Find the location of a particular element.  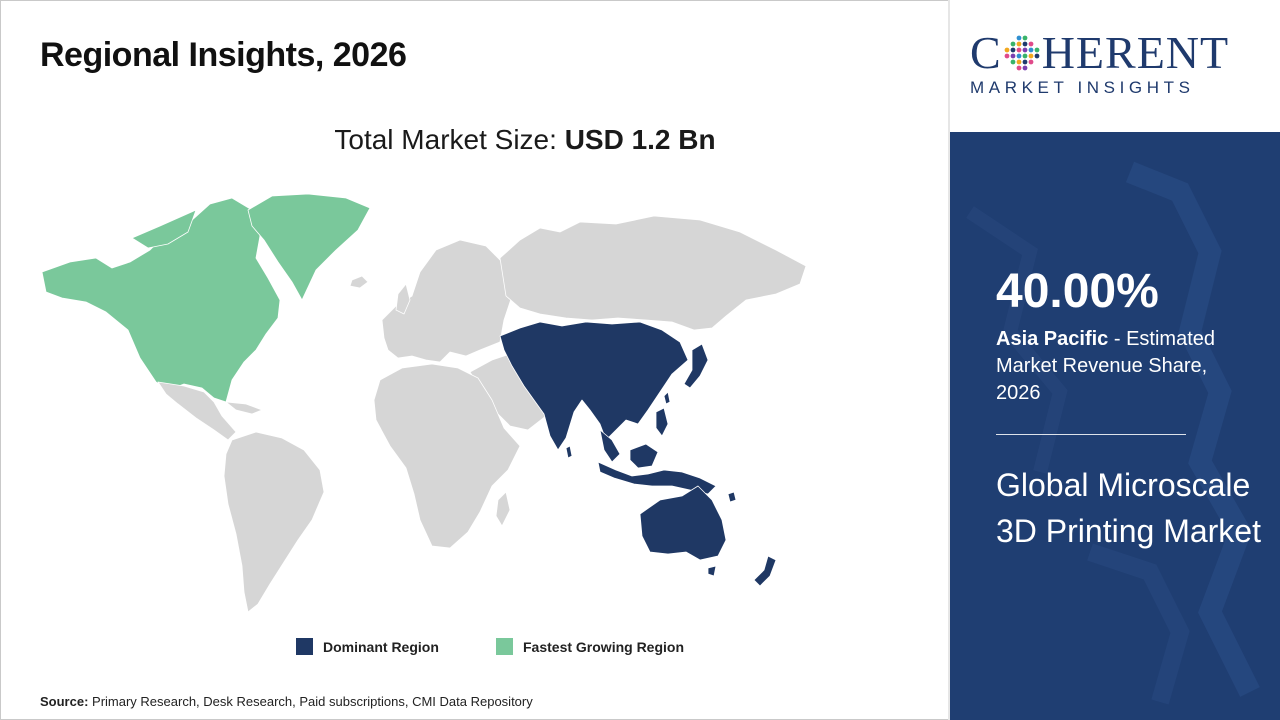

region-uk is located at coordinates (403, 299).